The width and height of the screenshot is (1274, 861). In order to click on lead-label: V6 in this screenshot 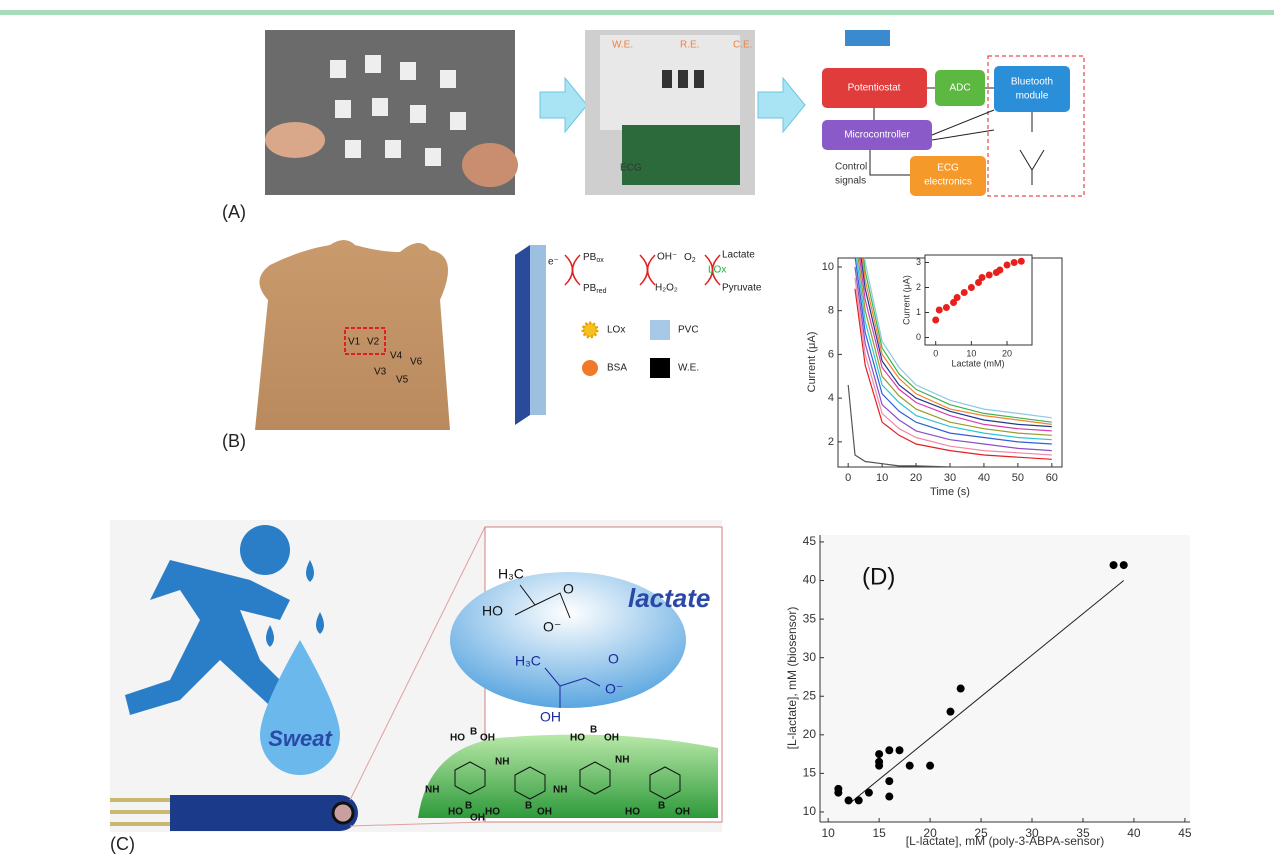, I will do `click(416, 362)`.